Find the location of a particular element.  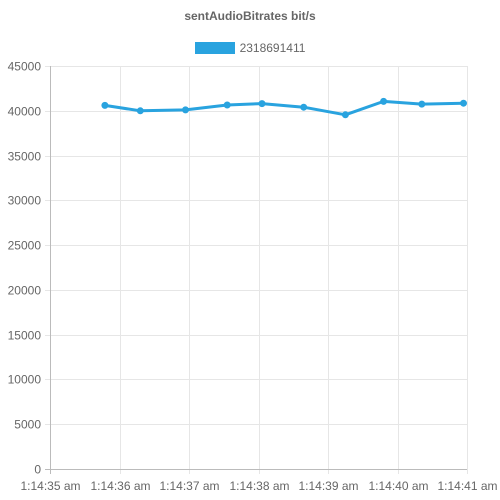

series-line is located at coordinates (284, 108).